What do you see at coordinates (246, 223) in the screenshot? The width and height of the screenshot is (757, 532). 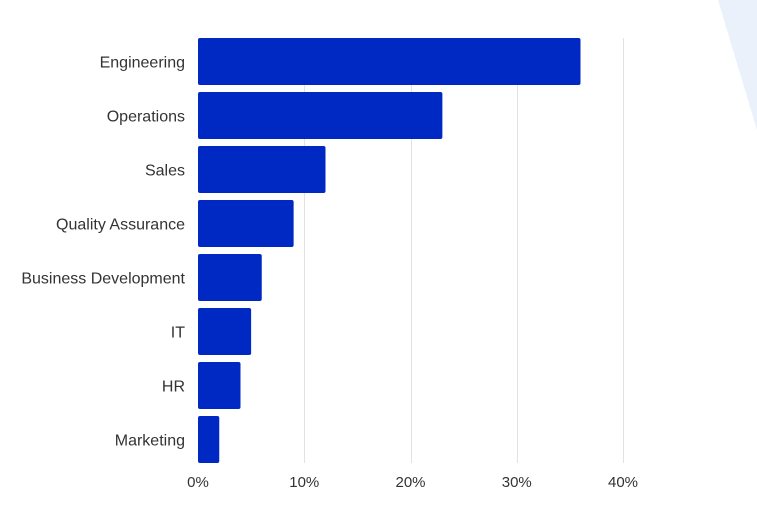 I see `bar-quality-assurance` at bounding box center [246, 223].